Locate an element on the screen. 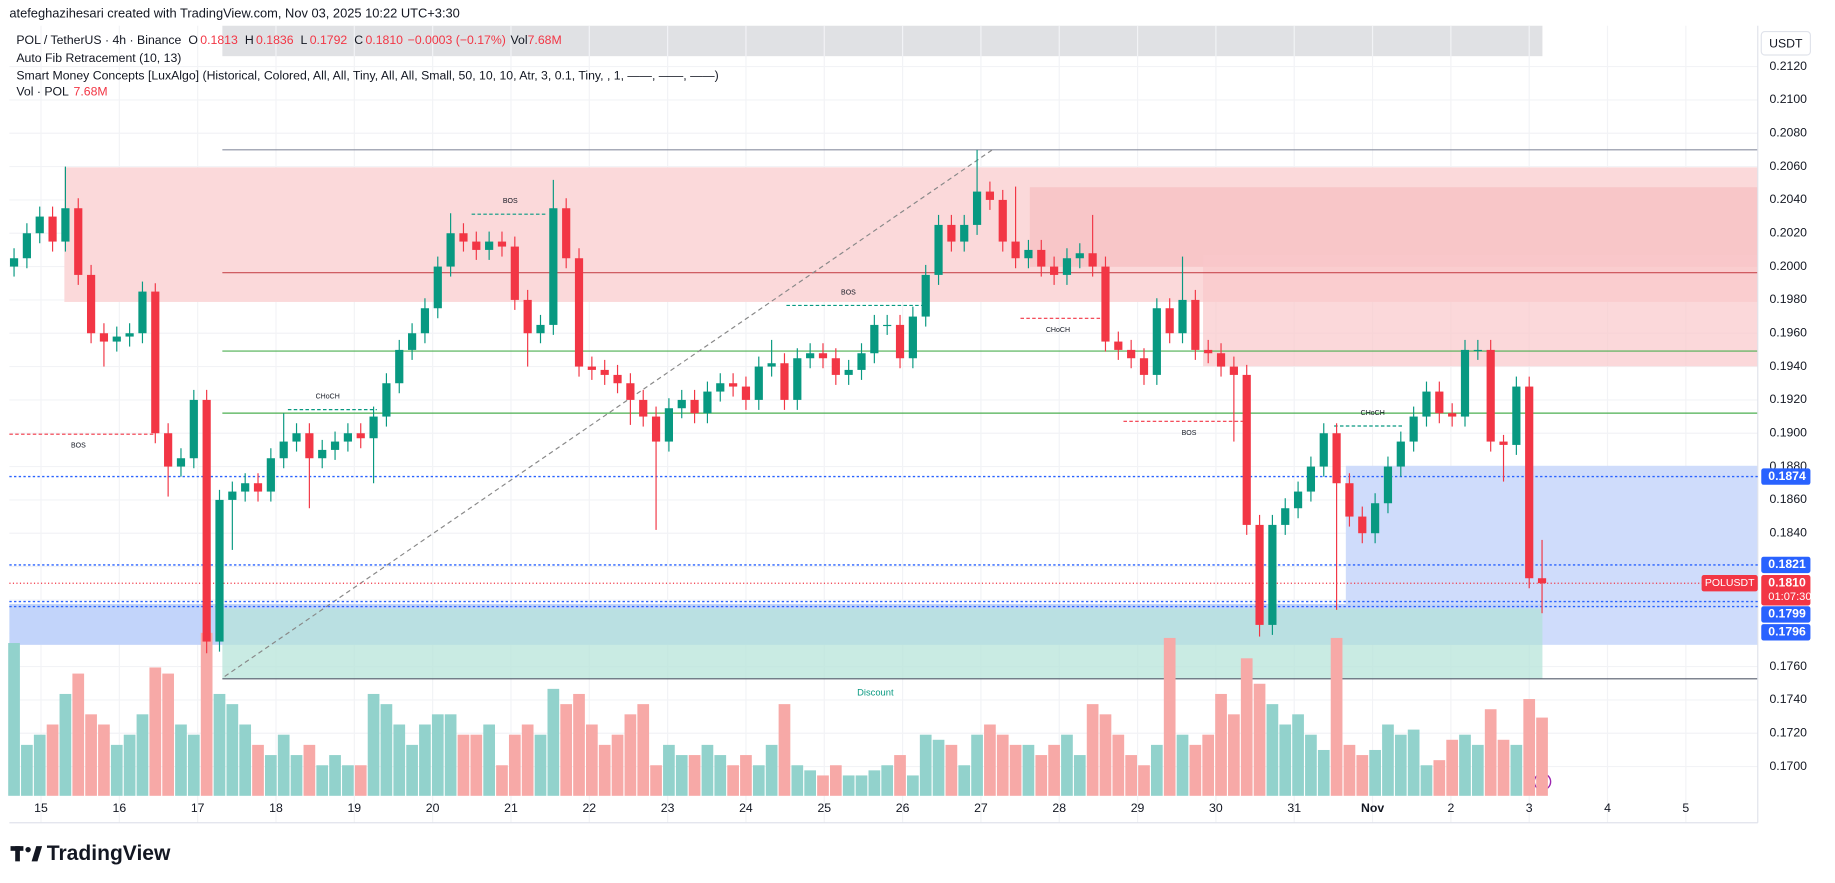  structure-label: CHoCH is located at coordinates (328, 397).